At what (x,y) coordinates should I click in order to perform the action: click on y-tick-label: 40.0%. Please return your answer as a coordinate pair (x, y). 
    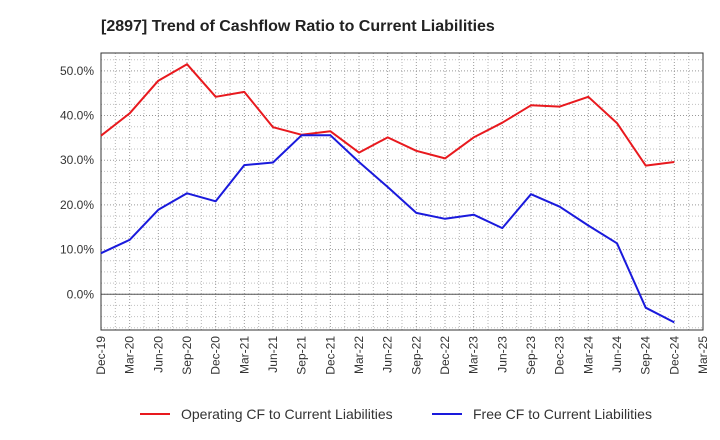
    Looking at the image, I should click on (77, 116).